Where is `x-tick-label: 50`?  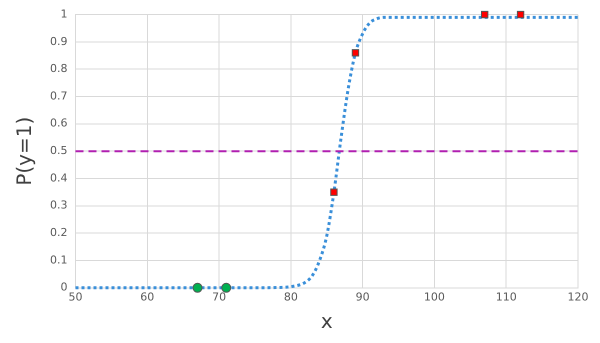 x-tick-label: 50 is located at coordinates (75, 297).